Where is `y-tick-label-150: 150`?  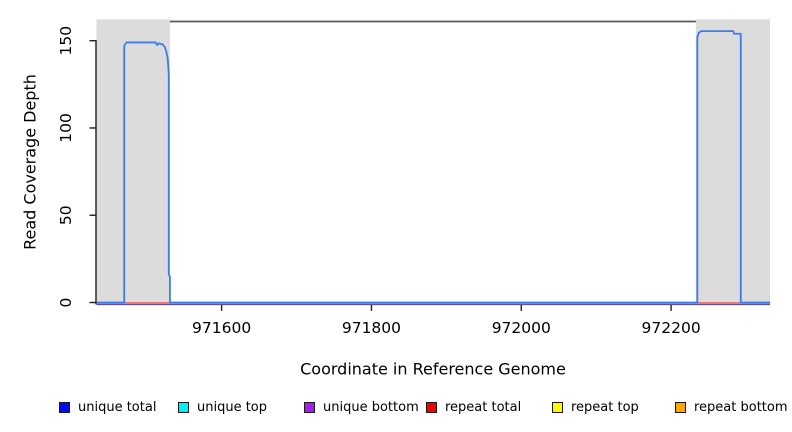 y-tick-label-150: 150 is located at coordinates (66, 41).